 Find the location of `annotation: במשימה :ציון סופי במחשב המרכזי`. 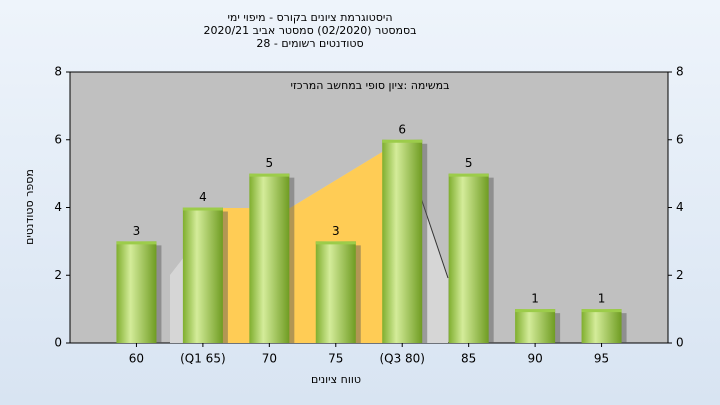

annotation: במשימה :ציון סופי במחשב המרכזי is located at coordinates (369, 85).